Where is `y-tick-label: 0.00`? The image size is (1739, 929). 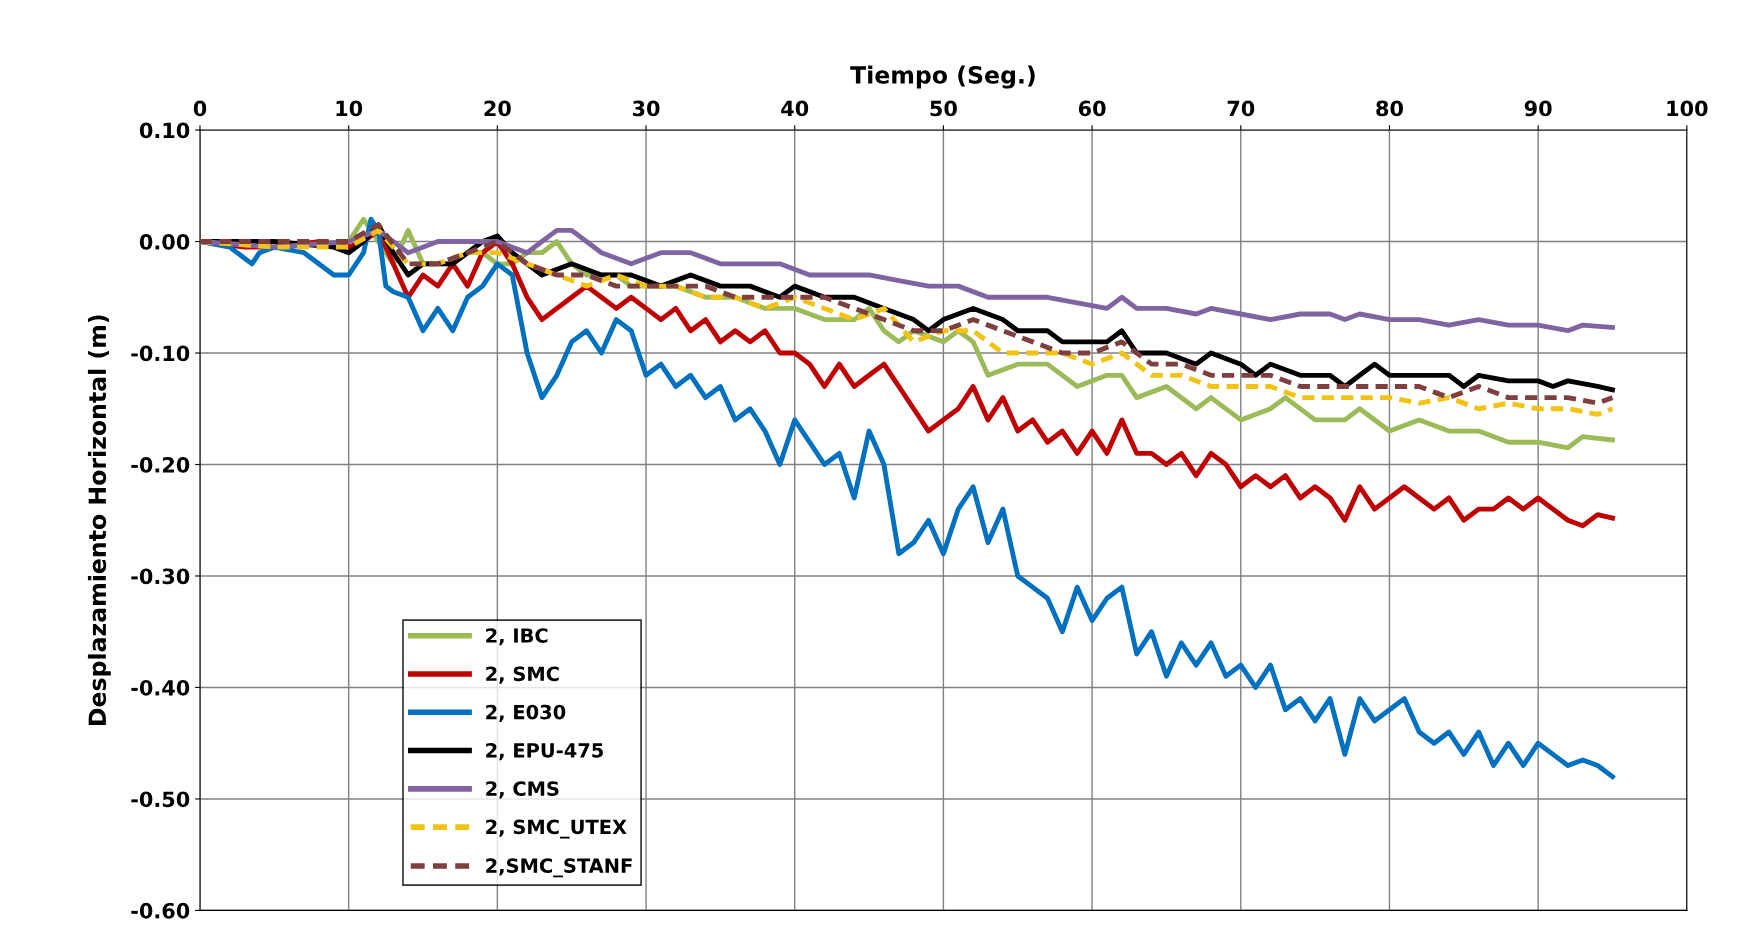
y-tick-label: 0.00 is located at coordinates (164, 241).